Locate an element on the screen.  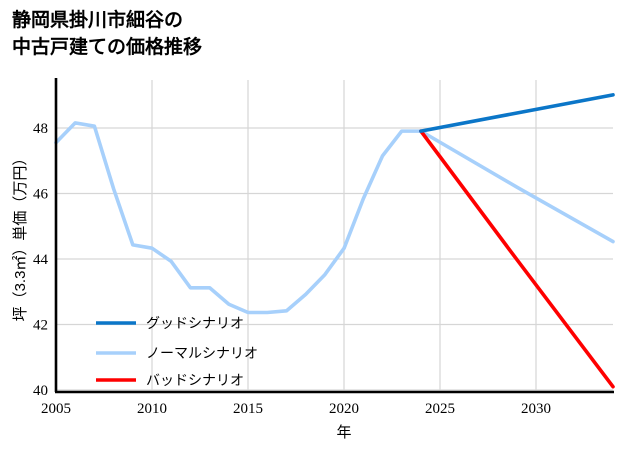
chart-legend: グッドシナリオ ノーマルシナリオ バッドシナリオ is located at coordinates (177, 351).